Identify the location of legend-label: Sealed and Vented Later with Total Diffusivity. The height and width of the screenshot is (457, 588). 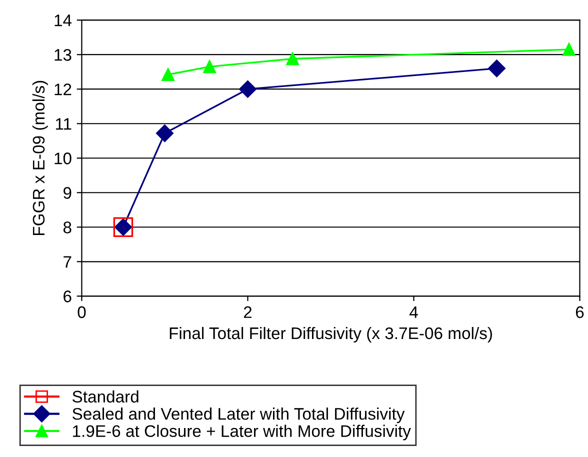
(238, 416).